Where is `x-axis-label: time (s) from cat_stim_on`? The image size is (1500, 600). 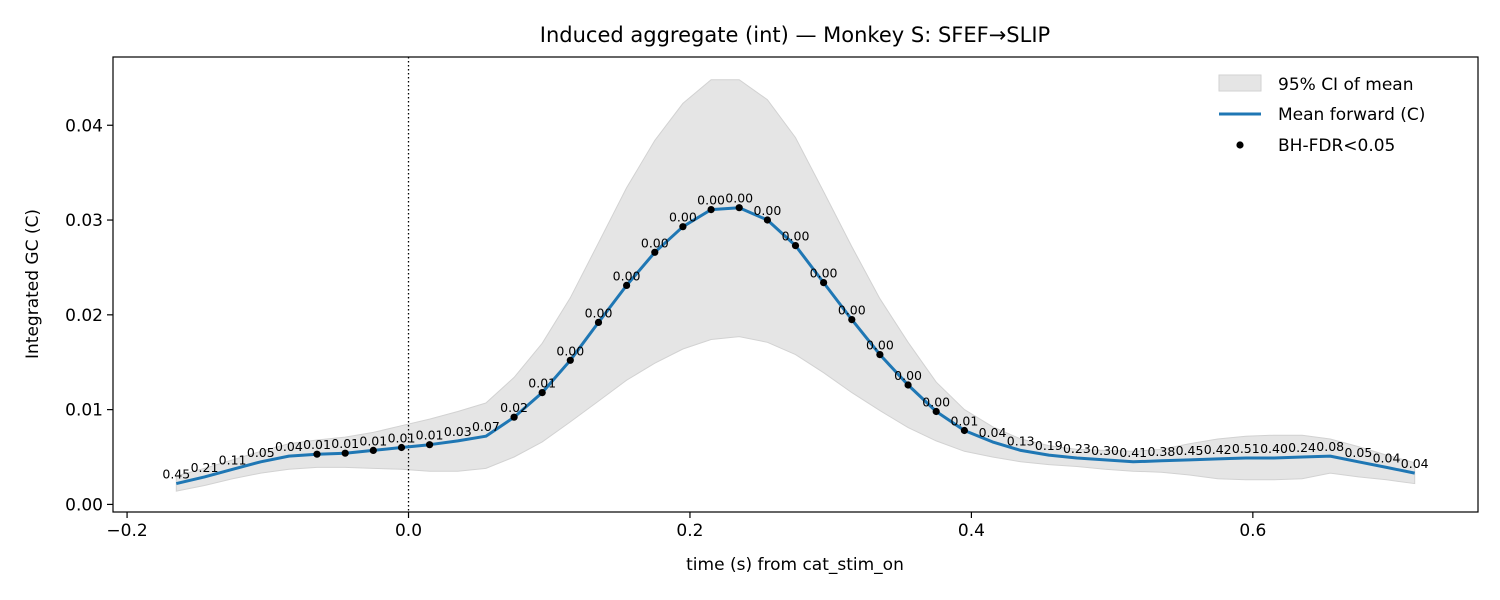 x-axis-label: time (s) from cat_stim_on is located at coordinates (795, 565).